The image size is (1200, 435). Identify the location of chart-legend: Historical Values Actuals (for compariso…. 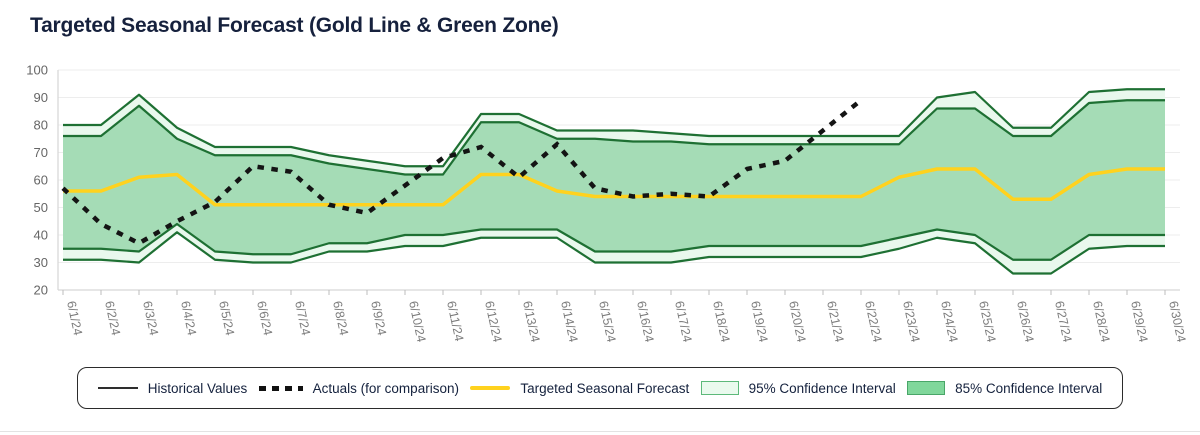
(600, 388).